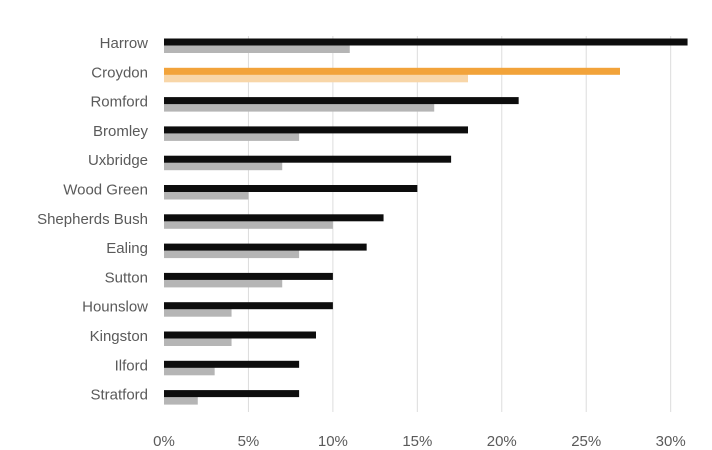 This screenshot has width=712, height=450. I want to click on bar-secondary-stratford, so click(181, 400).